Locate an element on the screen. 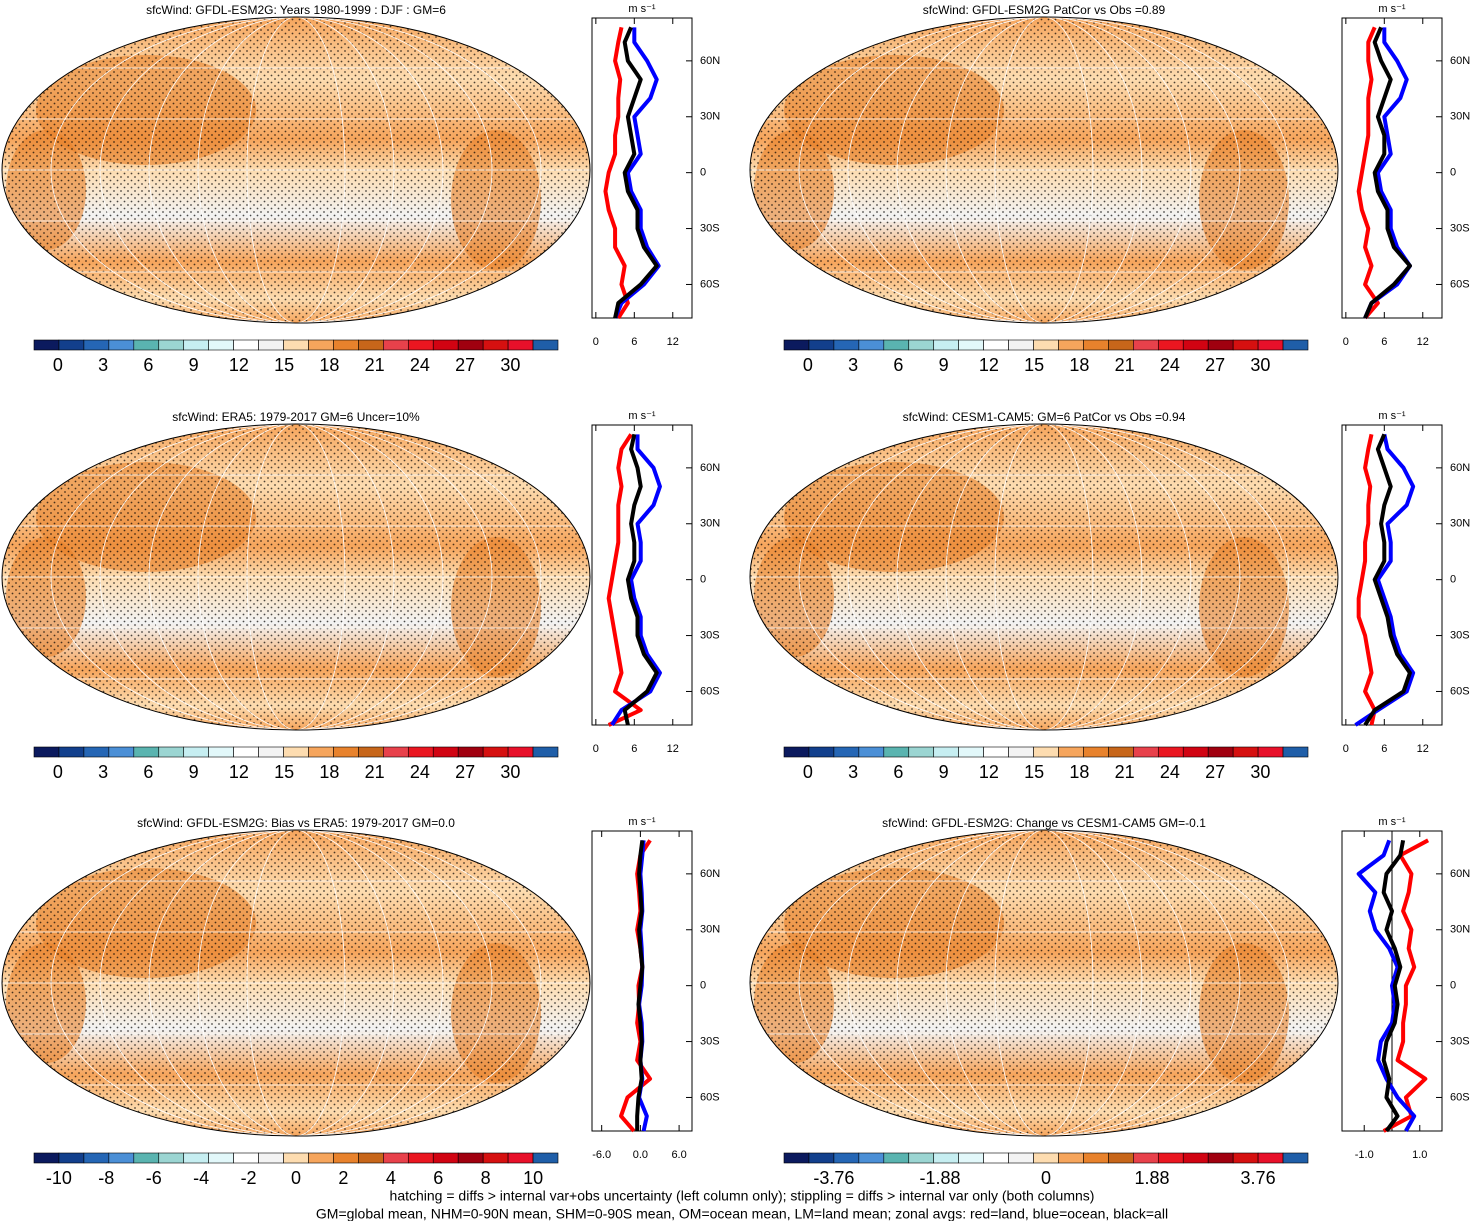  colorbar-label: 30 is located at coordinates (1260, 365).